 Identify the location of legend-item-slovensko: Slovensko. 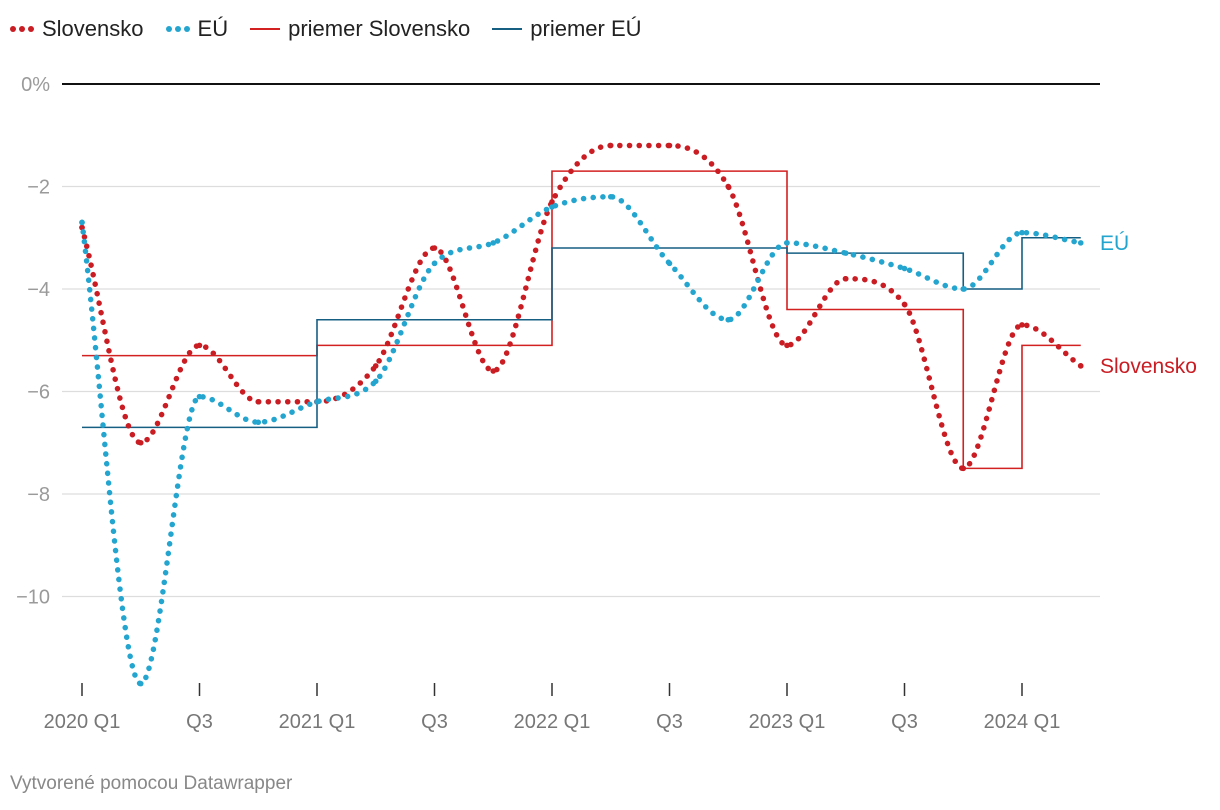
(77, 29).